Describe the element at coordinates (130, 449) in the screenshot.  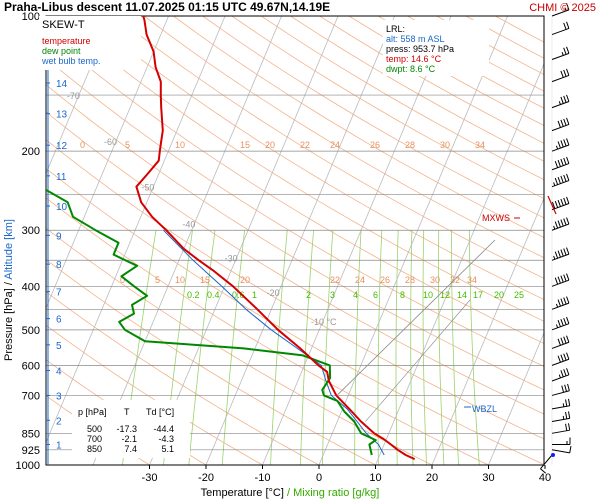
I see `table-cell: 7.4` at that location.